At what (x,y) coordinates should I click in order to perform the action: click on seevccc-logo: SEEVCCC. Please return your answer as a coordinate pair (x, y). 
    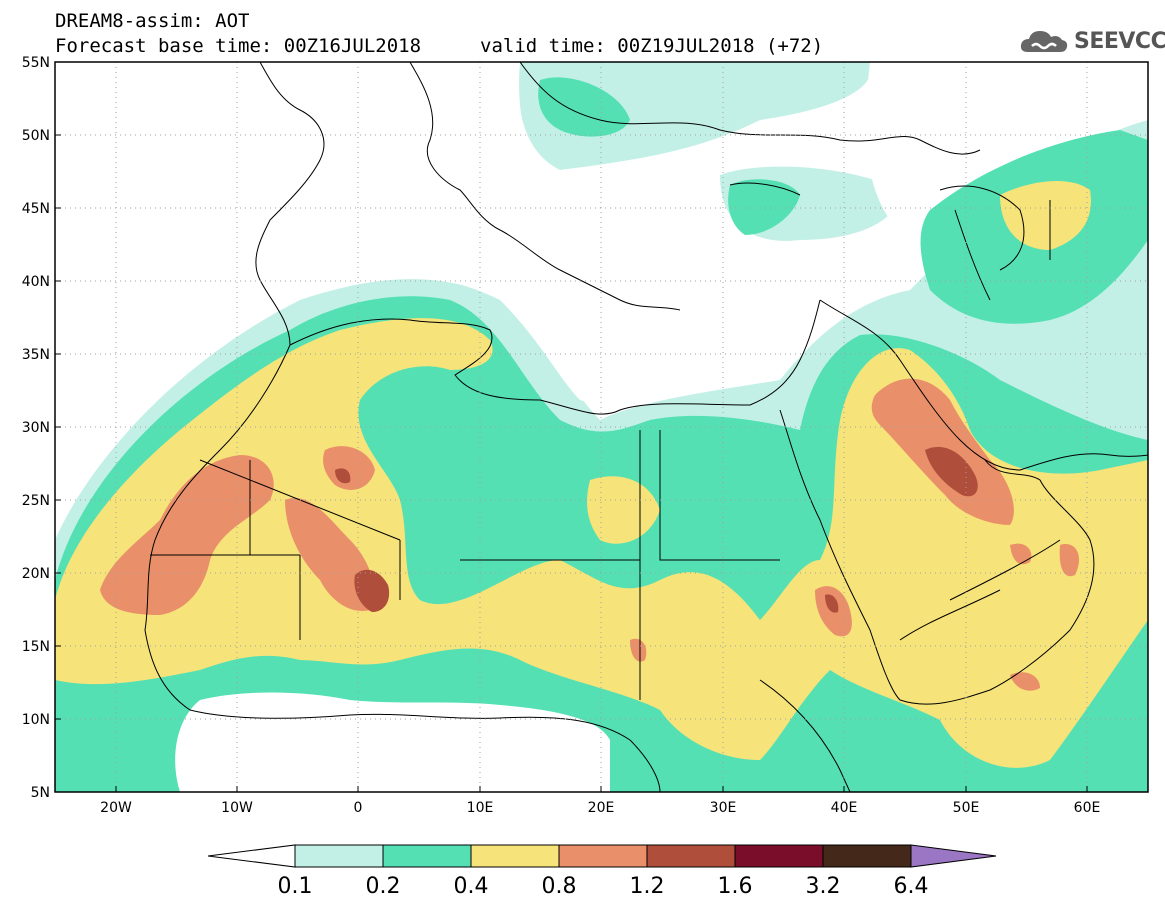
    Looking at the image, I should click on (1091, 41).